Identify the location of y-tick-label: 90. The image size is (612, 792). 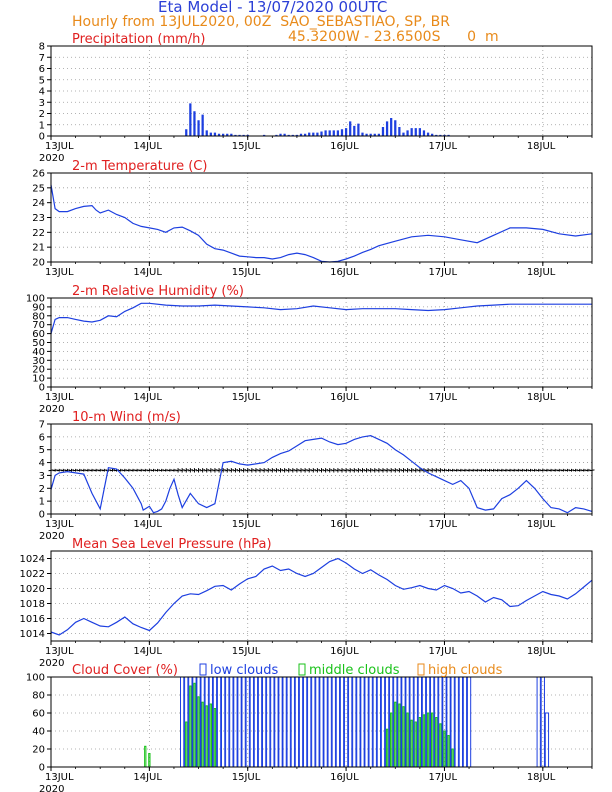
(38, 307).